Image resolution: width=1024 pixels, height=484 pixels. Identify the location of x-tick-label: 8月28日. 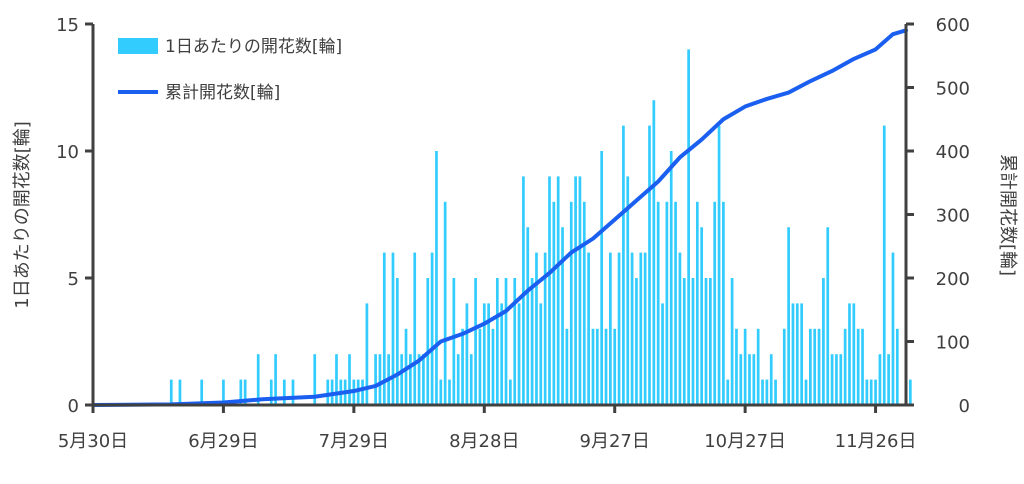
(484, 441).